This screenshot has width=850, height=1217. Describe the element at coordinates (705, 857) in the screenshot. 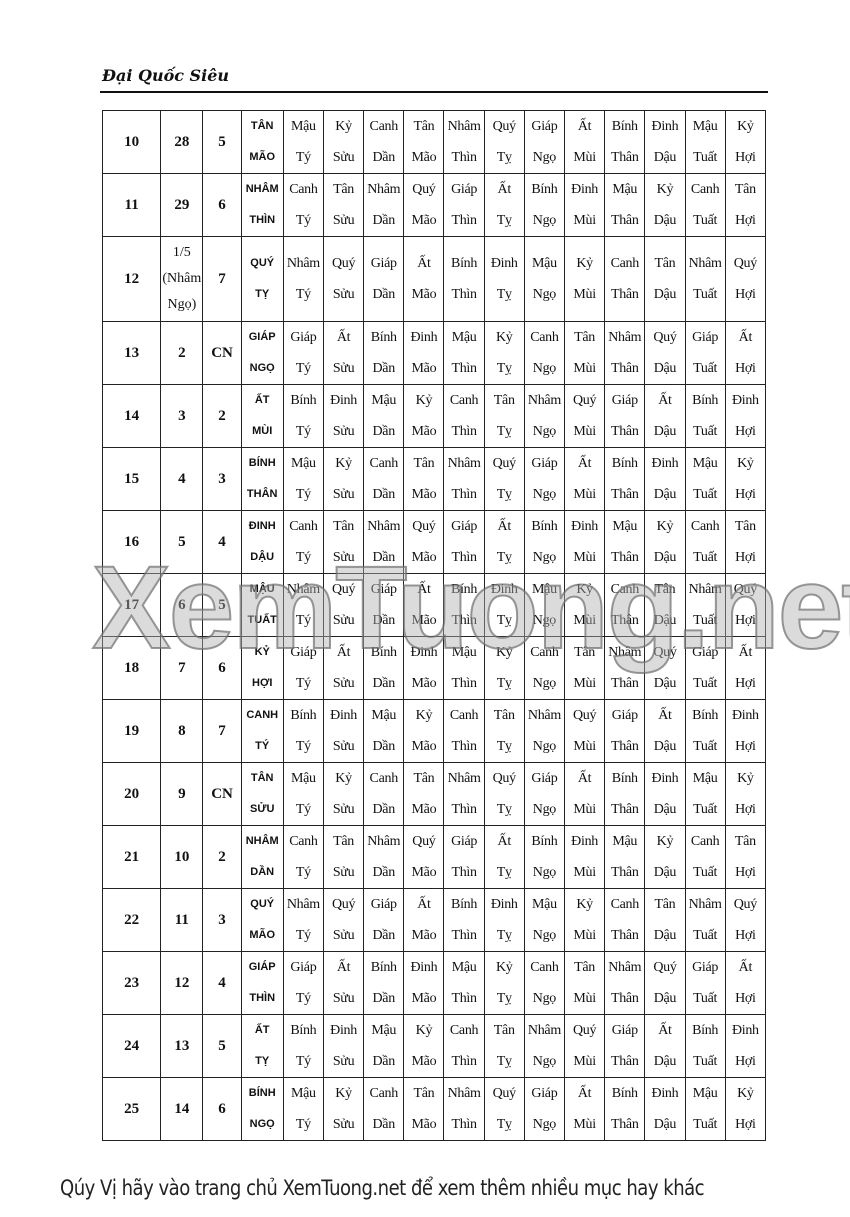

I see `hour-cell: Canh Tuất` at that location.